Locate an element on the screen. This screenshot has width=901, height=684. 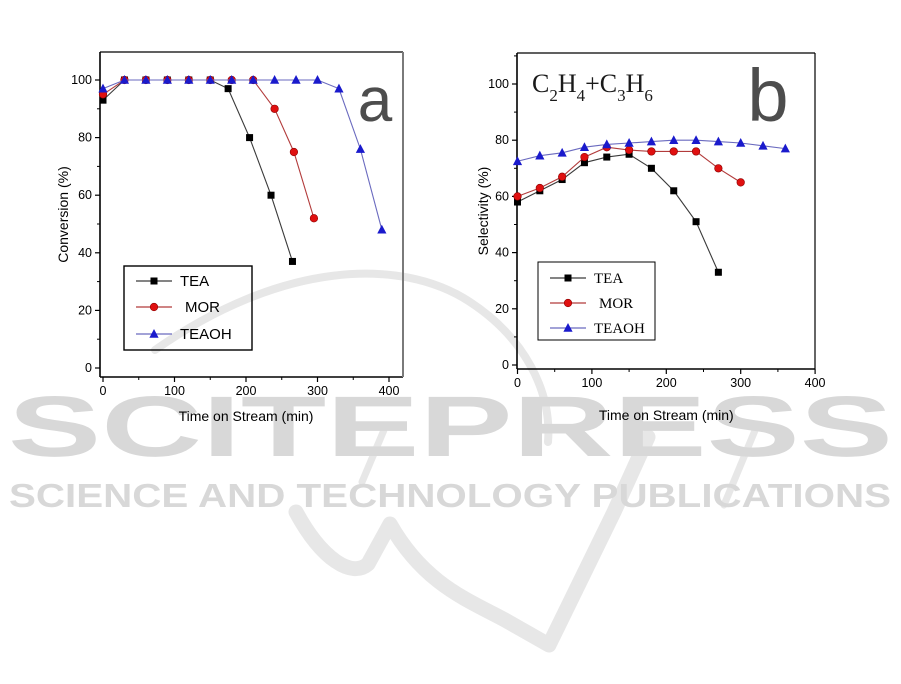
watermark-title: SCITEPRESS is located at coordinates (450, 427).